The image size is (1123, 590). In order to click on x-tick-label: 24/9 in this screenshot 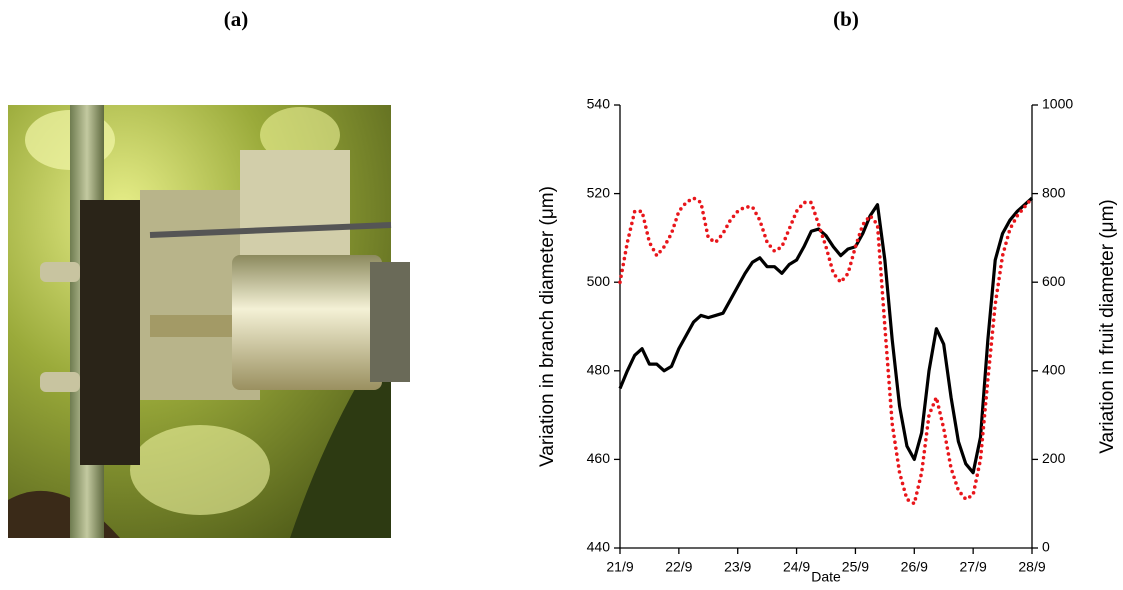, I will do `click(796, 567)`.